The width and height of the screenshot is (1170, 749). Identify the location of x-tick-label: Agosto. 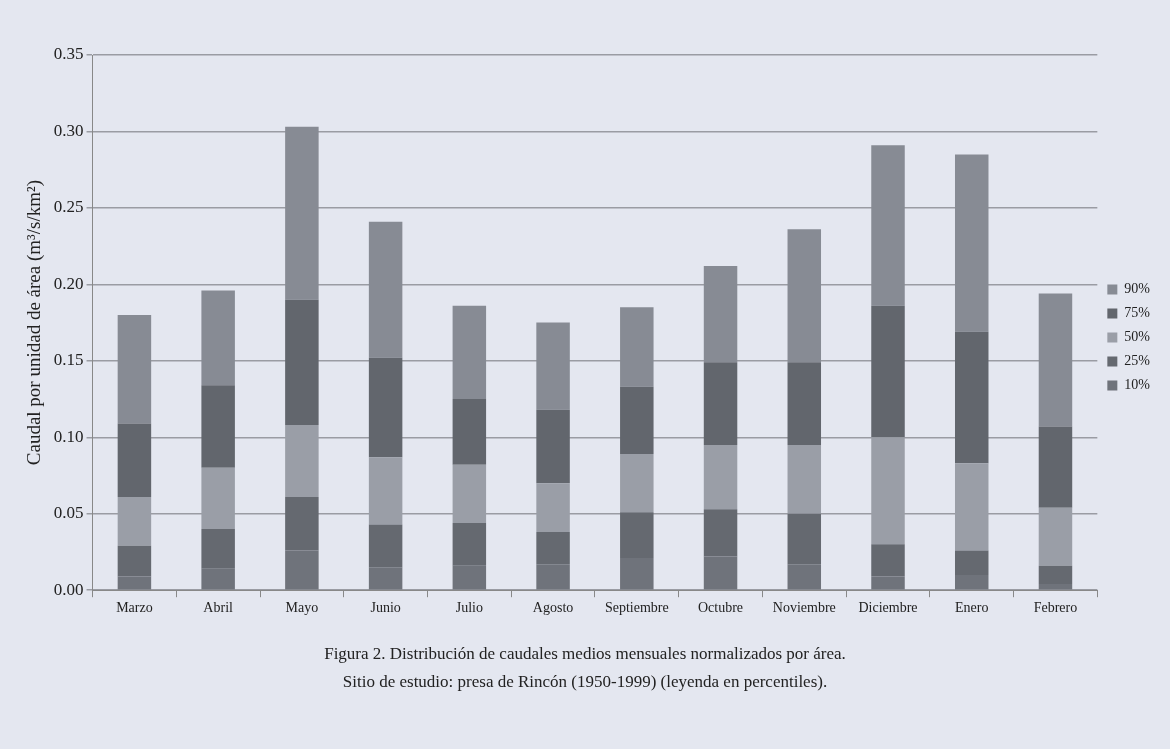
(553, 608).